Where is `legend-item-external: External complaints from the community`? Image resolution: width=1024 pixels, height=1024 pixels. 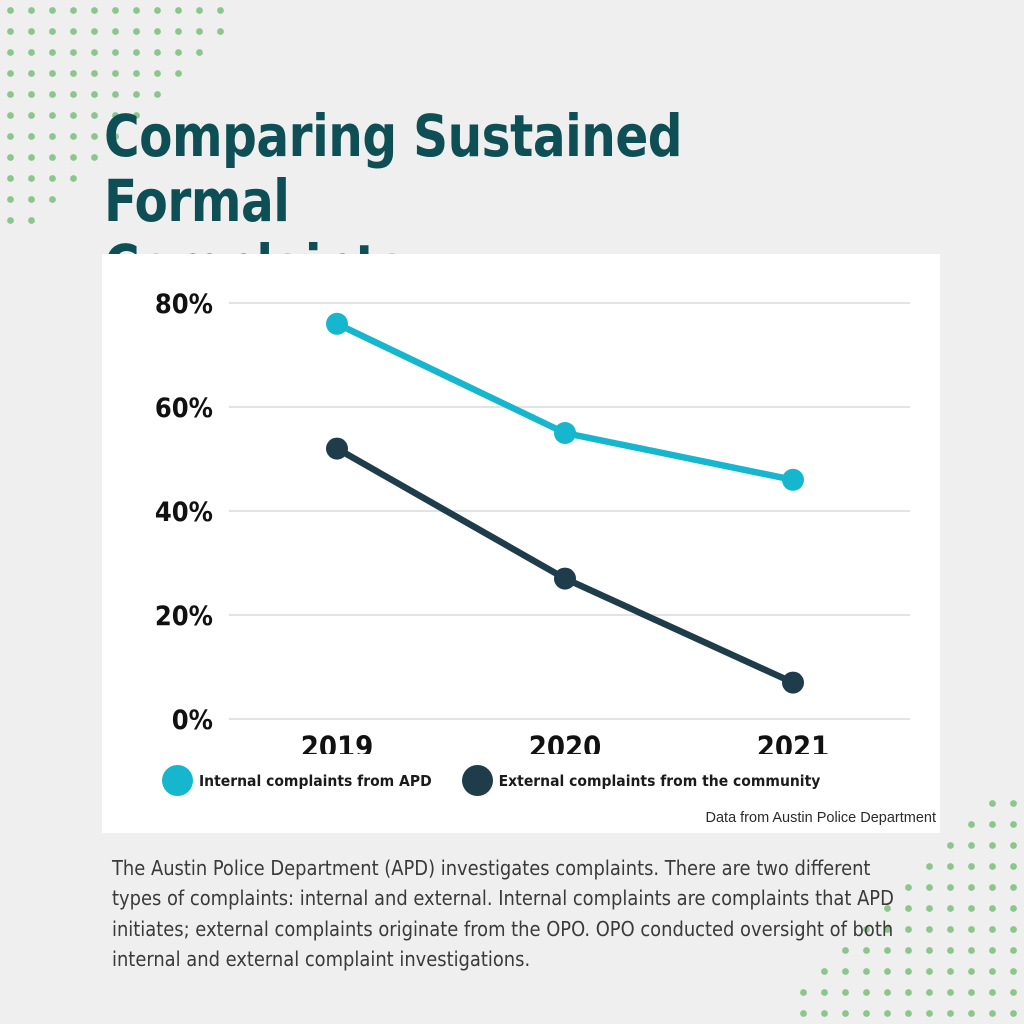 legend-item-external: External complaints from the community is located at coordinates (656, 780).